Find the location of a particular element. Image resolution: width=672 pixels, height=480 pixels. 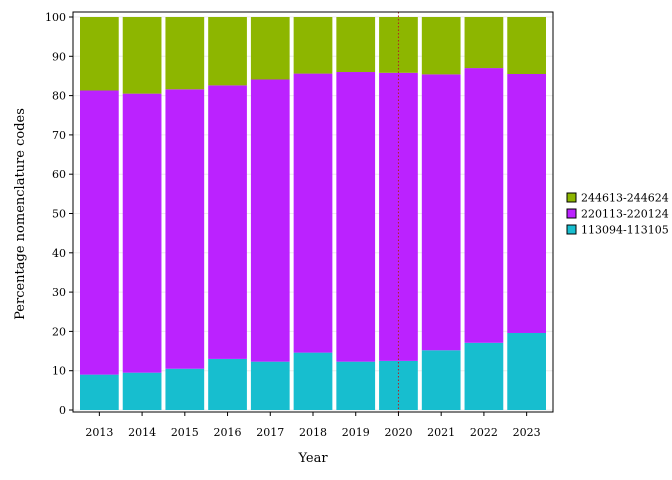

y-tick-label: 10 is located at coordinates (59, 371).